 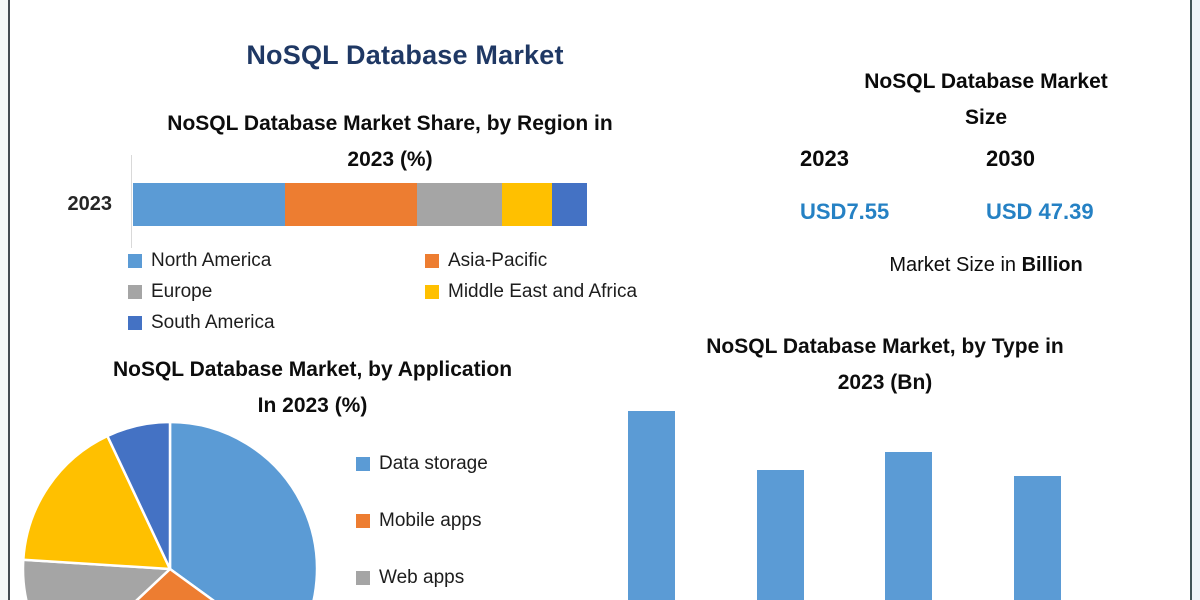 What do you see at coordinates (131, 201) in the screenshot?
I see `region-chart-axis-line` at bounding box center [131, 201].